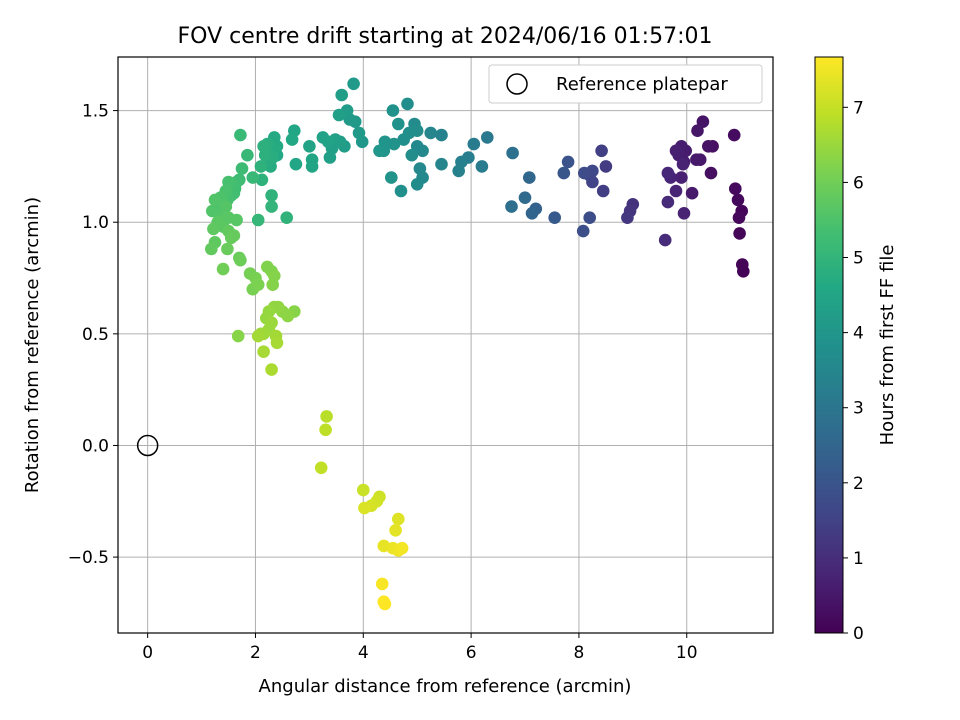 The height and width of the screenshot is (720, 960). Describe the element at coordinates (88, 558) in the screenshot. I see `y-tick-label: −0.5` at that location.